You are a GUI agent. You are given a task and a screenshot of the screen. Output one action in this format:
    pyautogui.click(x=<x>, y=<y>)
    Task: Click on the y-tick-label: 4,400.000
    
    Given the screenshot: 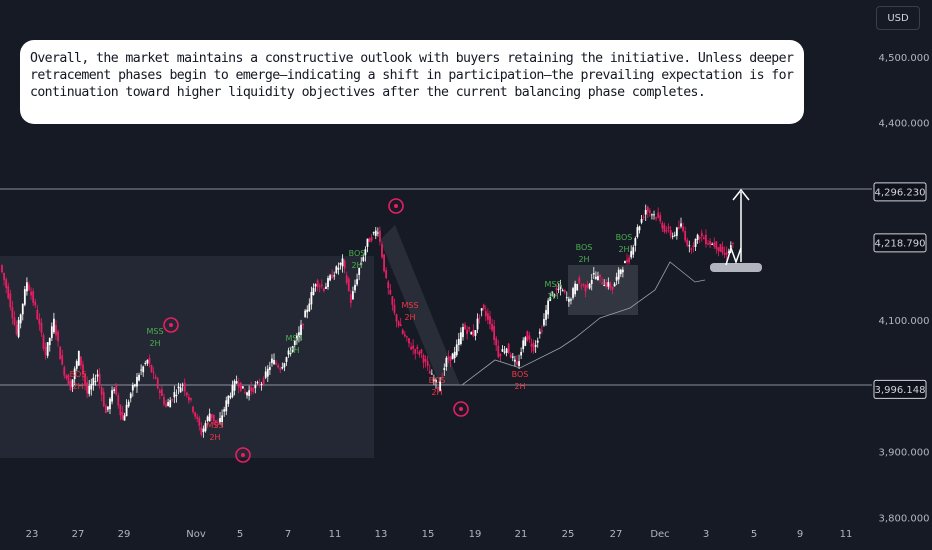 What is the action you would take?
    pyautogui.click(x=904, y=124)
    